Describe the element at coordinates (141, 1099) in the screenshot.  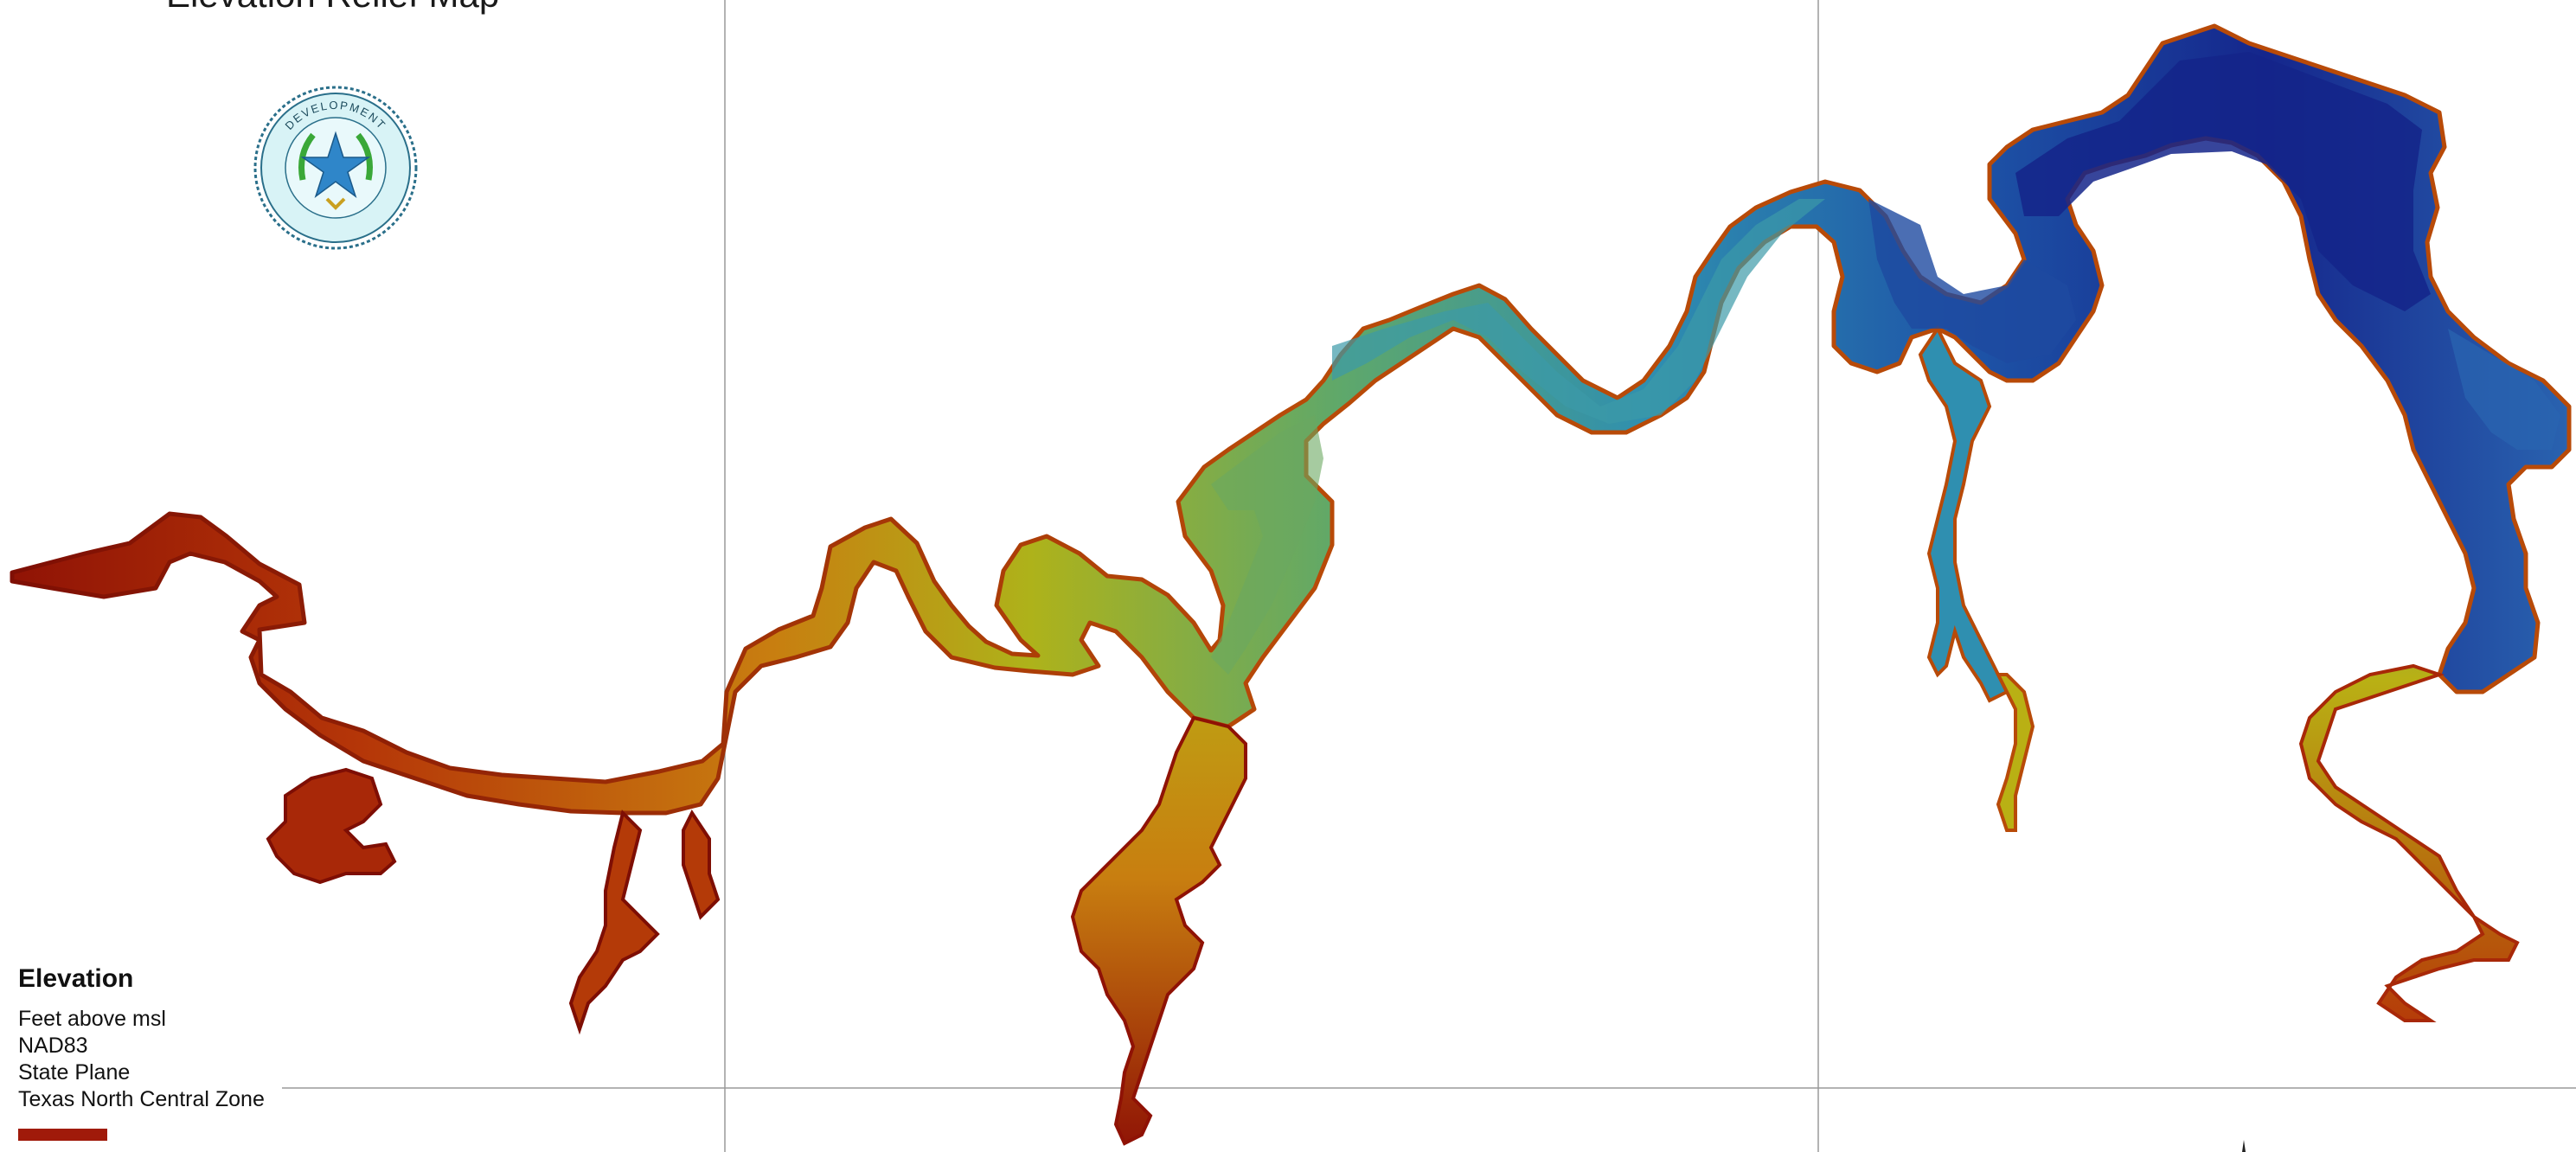
I see `legend-zone: Texas North Central Zone` at that location.